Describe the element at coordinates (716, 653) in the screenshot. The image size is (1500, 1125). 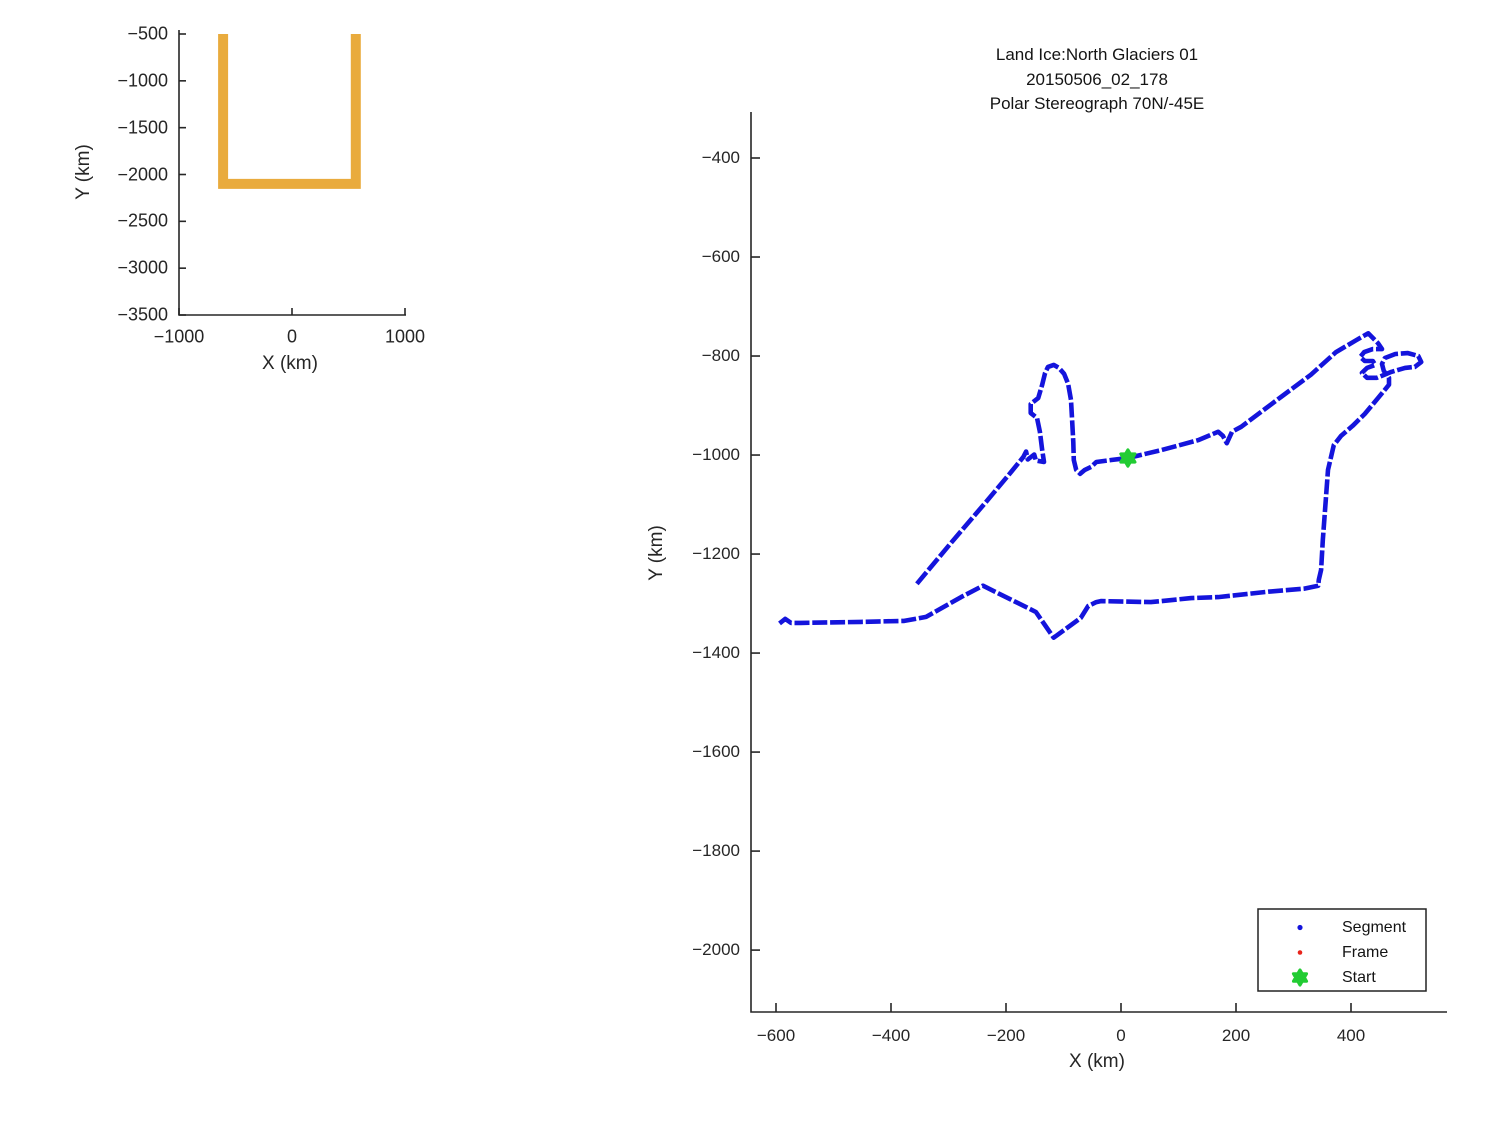
I see `main-y-tick-label: −1400` at that location.